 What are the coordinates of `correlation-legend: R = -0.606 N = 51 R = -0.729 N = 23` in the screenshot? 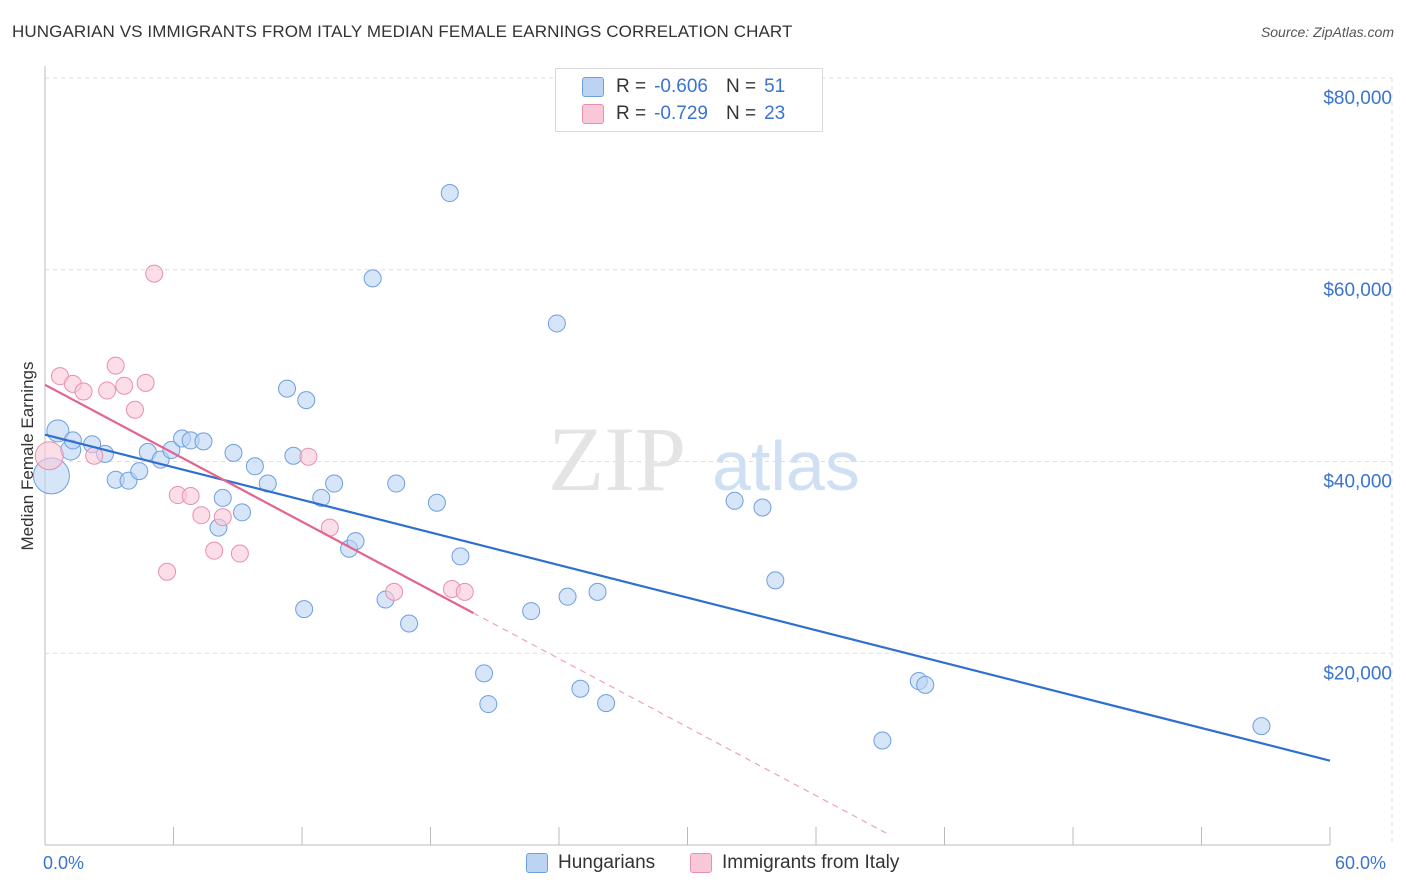 It's located at (689, 100).